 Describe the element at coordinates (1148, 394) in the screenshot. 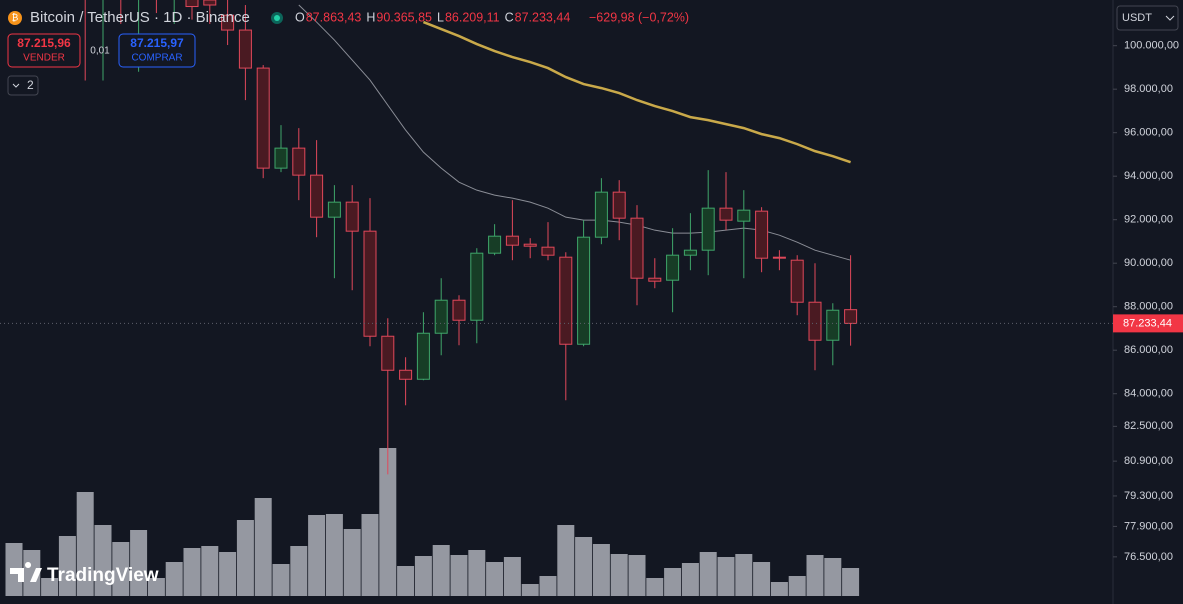

I see `y-tick-label: 84.000,00` at that location.